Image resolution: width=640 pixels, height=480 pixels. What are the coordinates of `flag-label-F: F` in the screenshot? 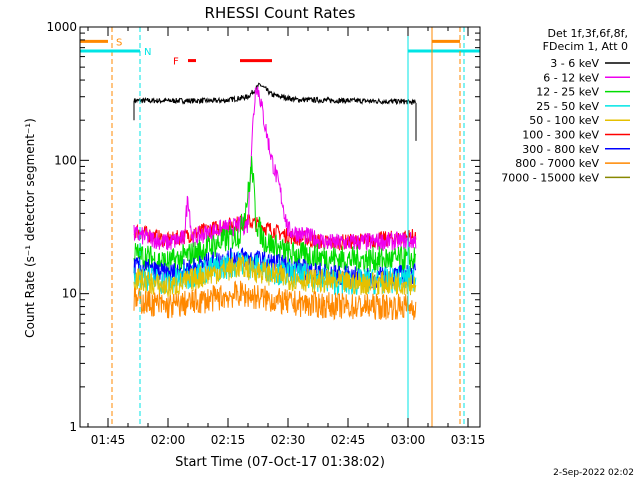 It's located at (176, 62).